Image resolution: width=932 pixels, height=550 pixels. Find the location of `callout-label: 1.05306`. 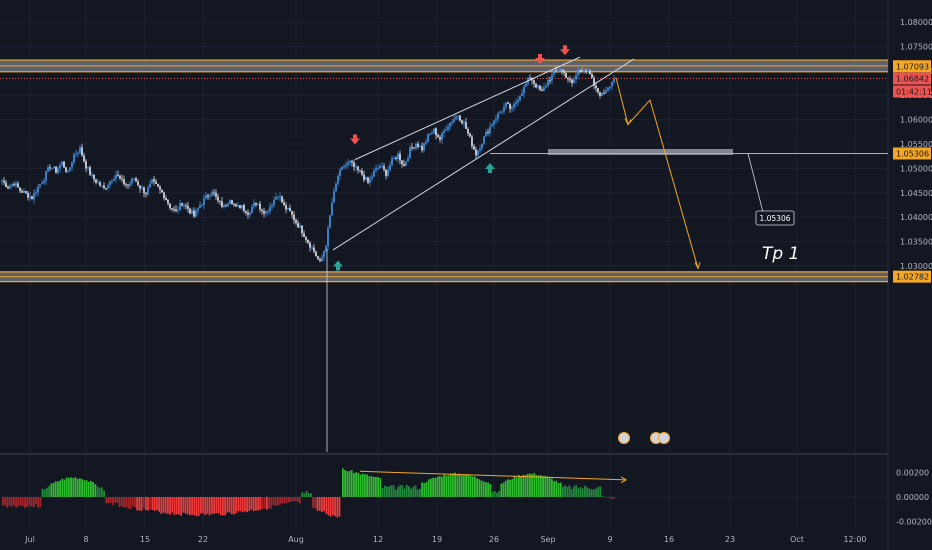

callout-label: 1.05306 is located at coordinates (774, 218).